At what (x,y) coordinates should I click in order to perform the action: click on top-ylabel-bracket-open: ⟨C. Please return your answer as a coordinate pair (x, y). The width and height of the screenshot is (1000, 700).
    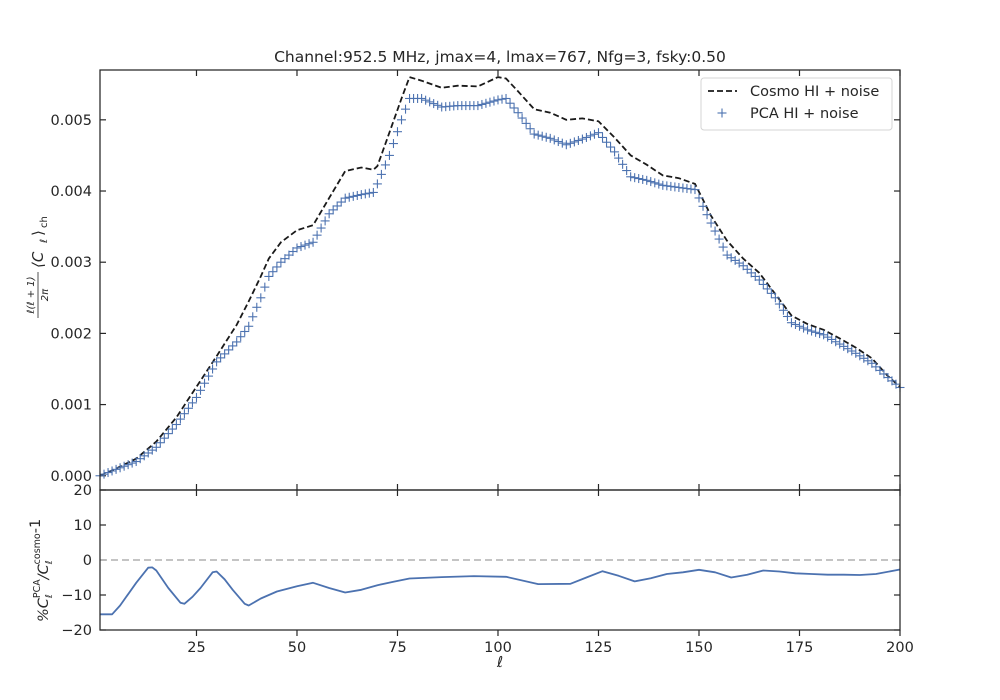
    Looking at the image, I should click on (38, 259).